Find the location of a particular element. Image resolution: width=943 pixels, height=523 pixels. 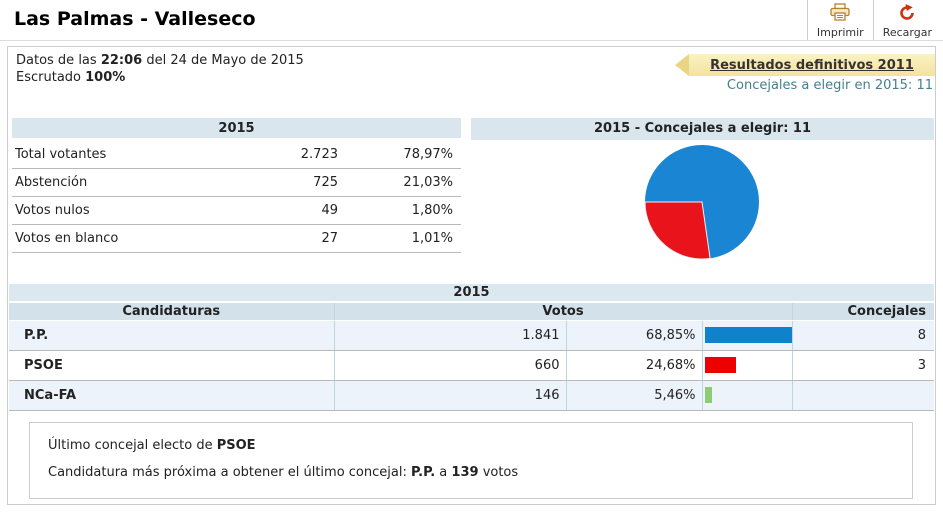

summary-table-header: 2015 is located at coordinates (236, 130).